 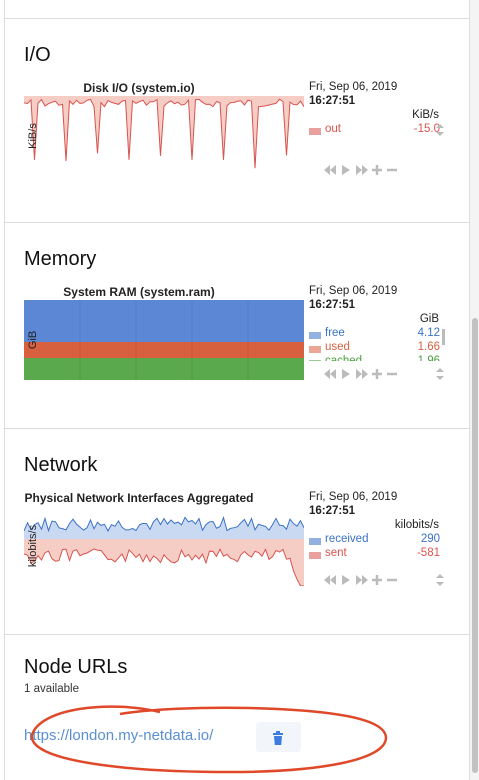 What do you see at coordinates (344, 358) in the screenshot?
I see `legend-name: cached` at bounding box center [344, 358].